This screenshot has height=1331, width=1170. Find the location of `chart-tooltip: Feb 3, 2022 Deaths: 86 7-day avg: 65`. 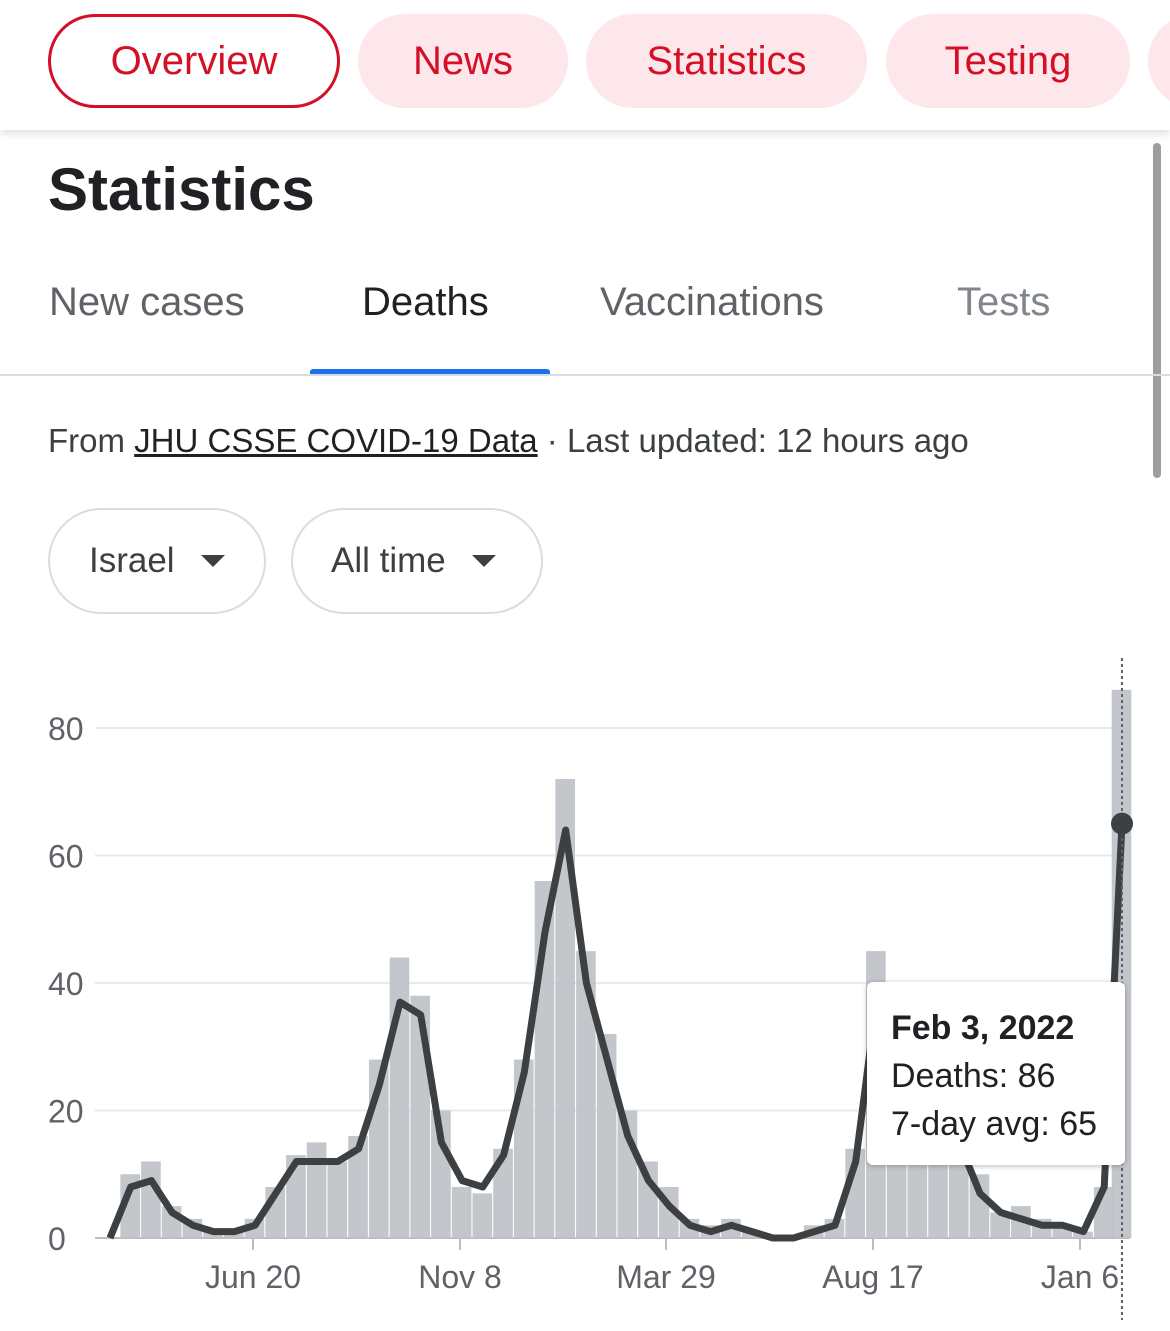

chart-tooltip: Feb 3, 2022 Deaths: 86 7-day avg: 65 is located at coordinates (996, 1073).